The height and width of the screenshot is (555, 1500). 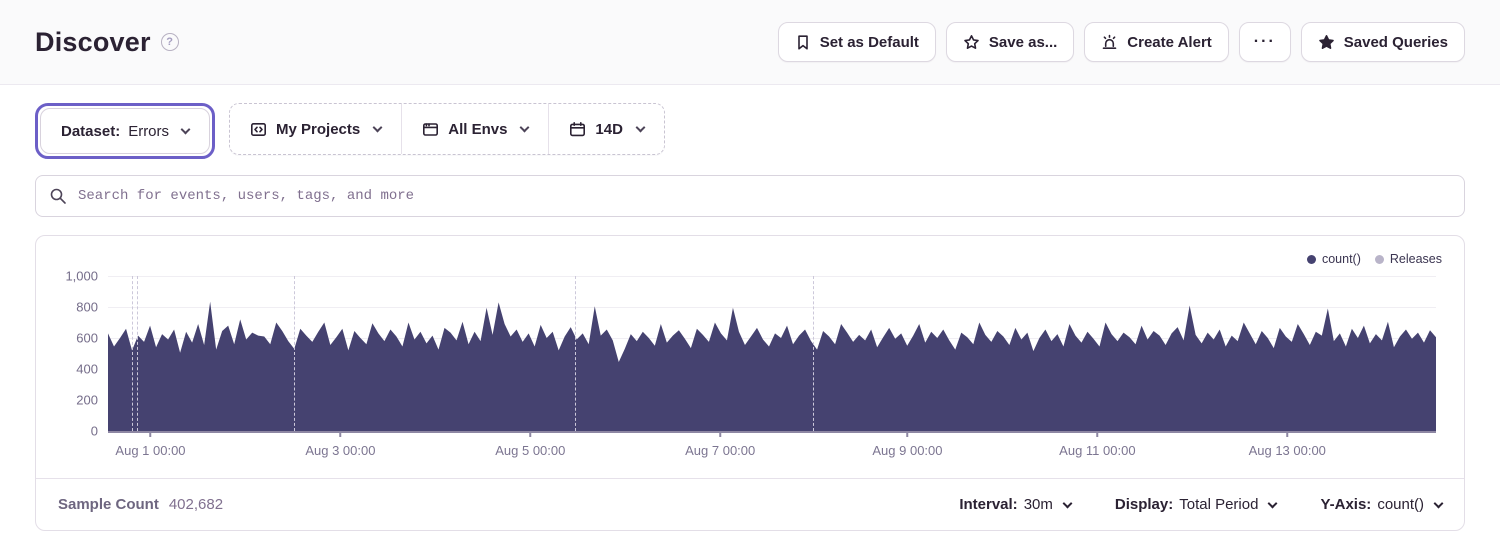 What do you see at coordinates (971, 41) in the screenshot?
I see `star-outline-icon` at bounding box center [971, 41].